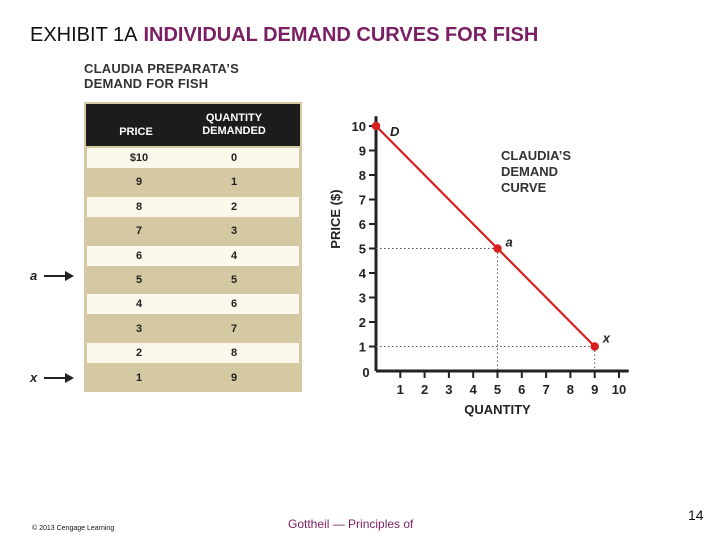 This screenshot has height=540, width=720. I want to click on x-tick-label: 6, so click(521, 389).